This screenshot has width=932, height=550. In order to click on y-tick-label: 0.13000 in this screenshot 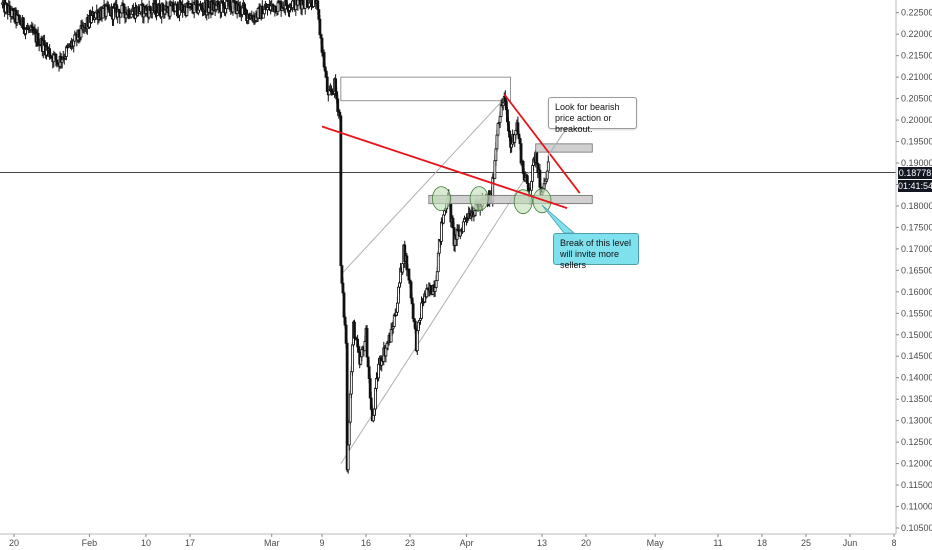, I will do `click(916, 421)`.